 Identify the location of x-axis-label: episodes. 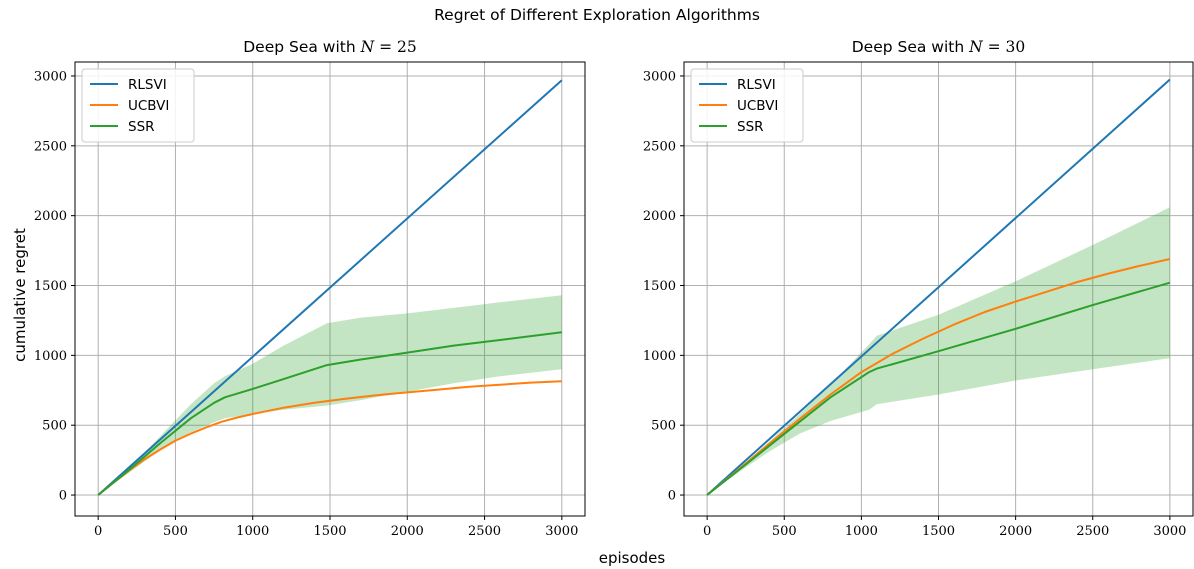
(632, 558).